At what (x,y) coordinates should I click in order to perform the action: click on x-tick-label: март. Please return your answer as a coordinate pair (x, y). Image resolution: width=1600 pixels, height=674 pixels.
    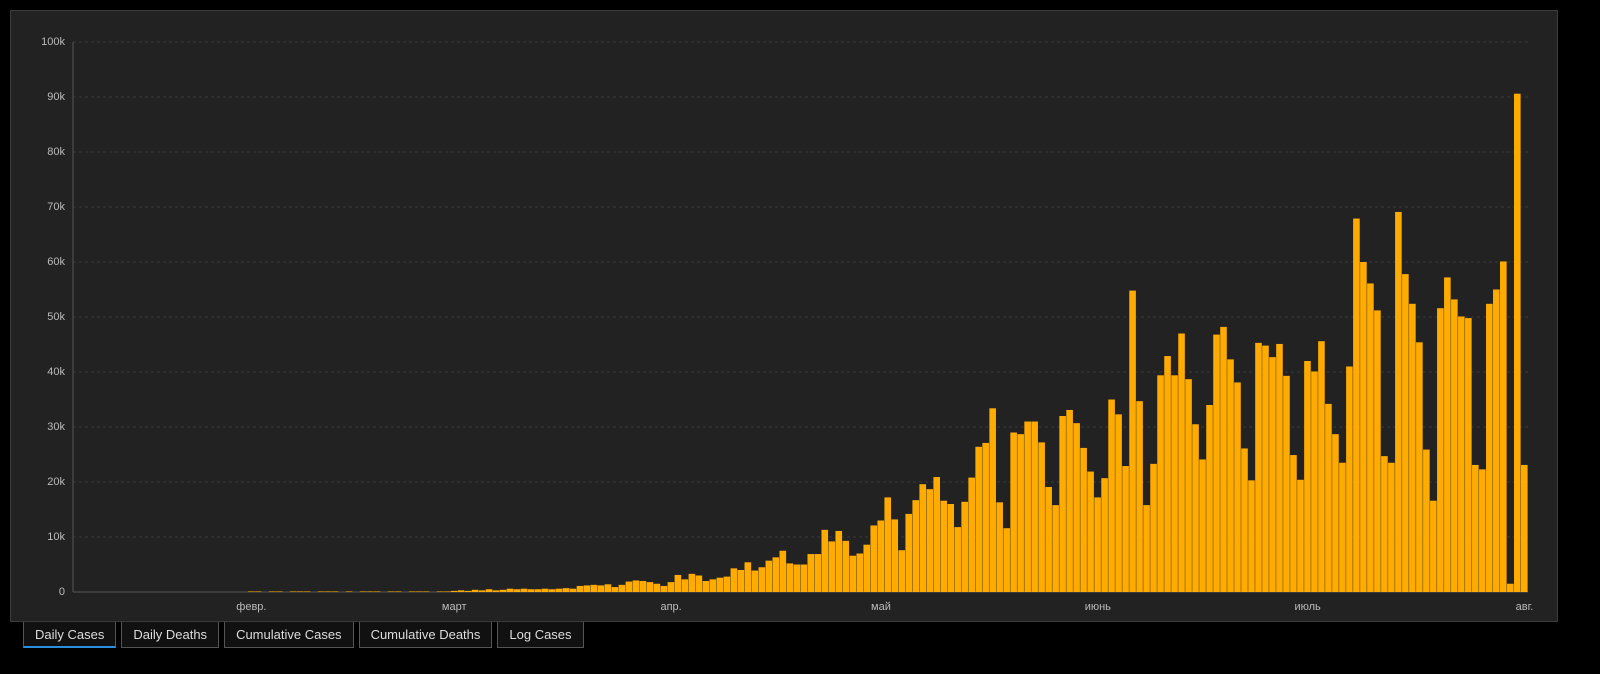
    Looking at the image, I should click on (454, 607).